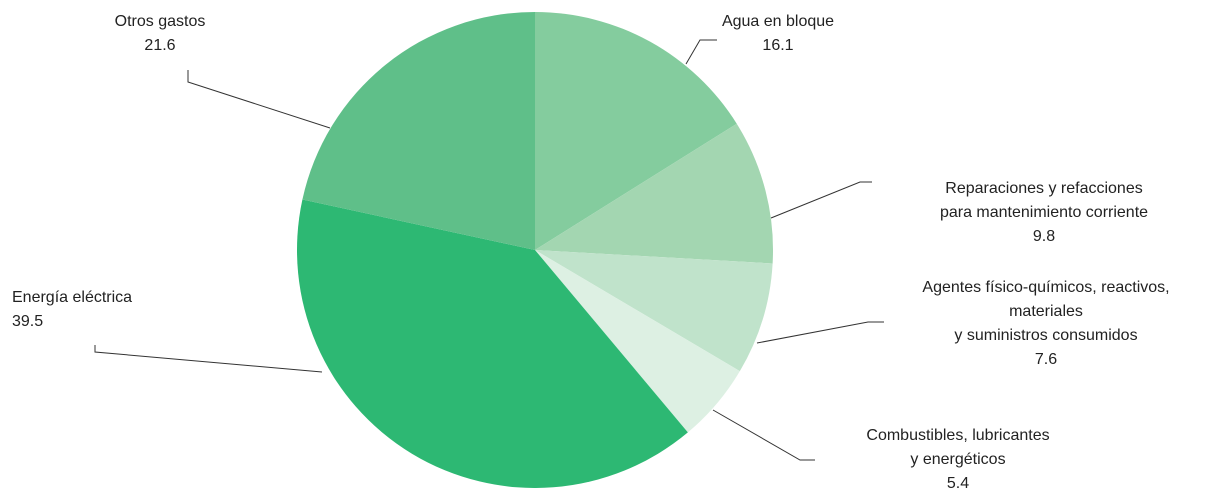 This screenshot has width=1216, height=488. Describe the element at coordinates (1043, 188) in the screenshot. I see `slice-label: Reparaciones y refacciones` at that location.